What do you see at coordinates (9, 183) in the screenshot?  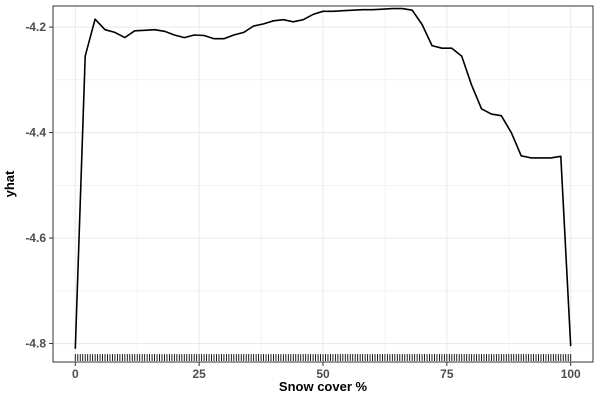 I see `y-axis-title: yhat` at bounding box center [9, 183].